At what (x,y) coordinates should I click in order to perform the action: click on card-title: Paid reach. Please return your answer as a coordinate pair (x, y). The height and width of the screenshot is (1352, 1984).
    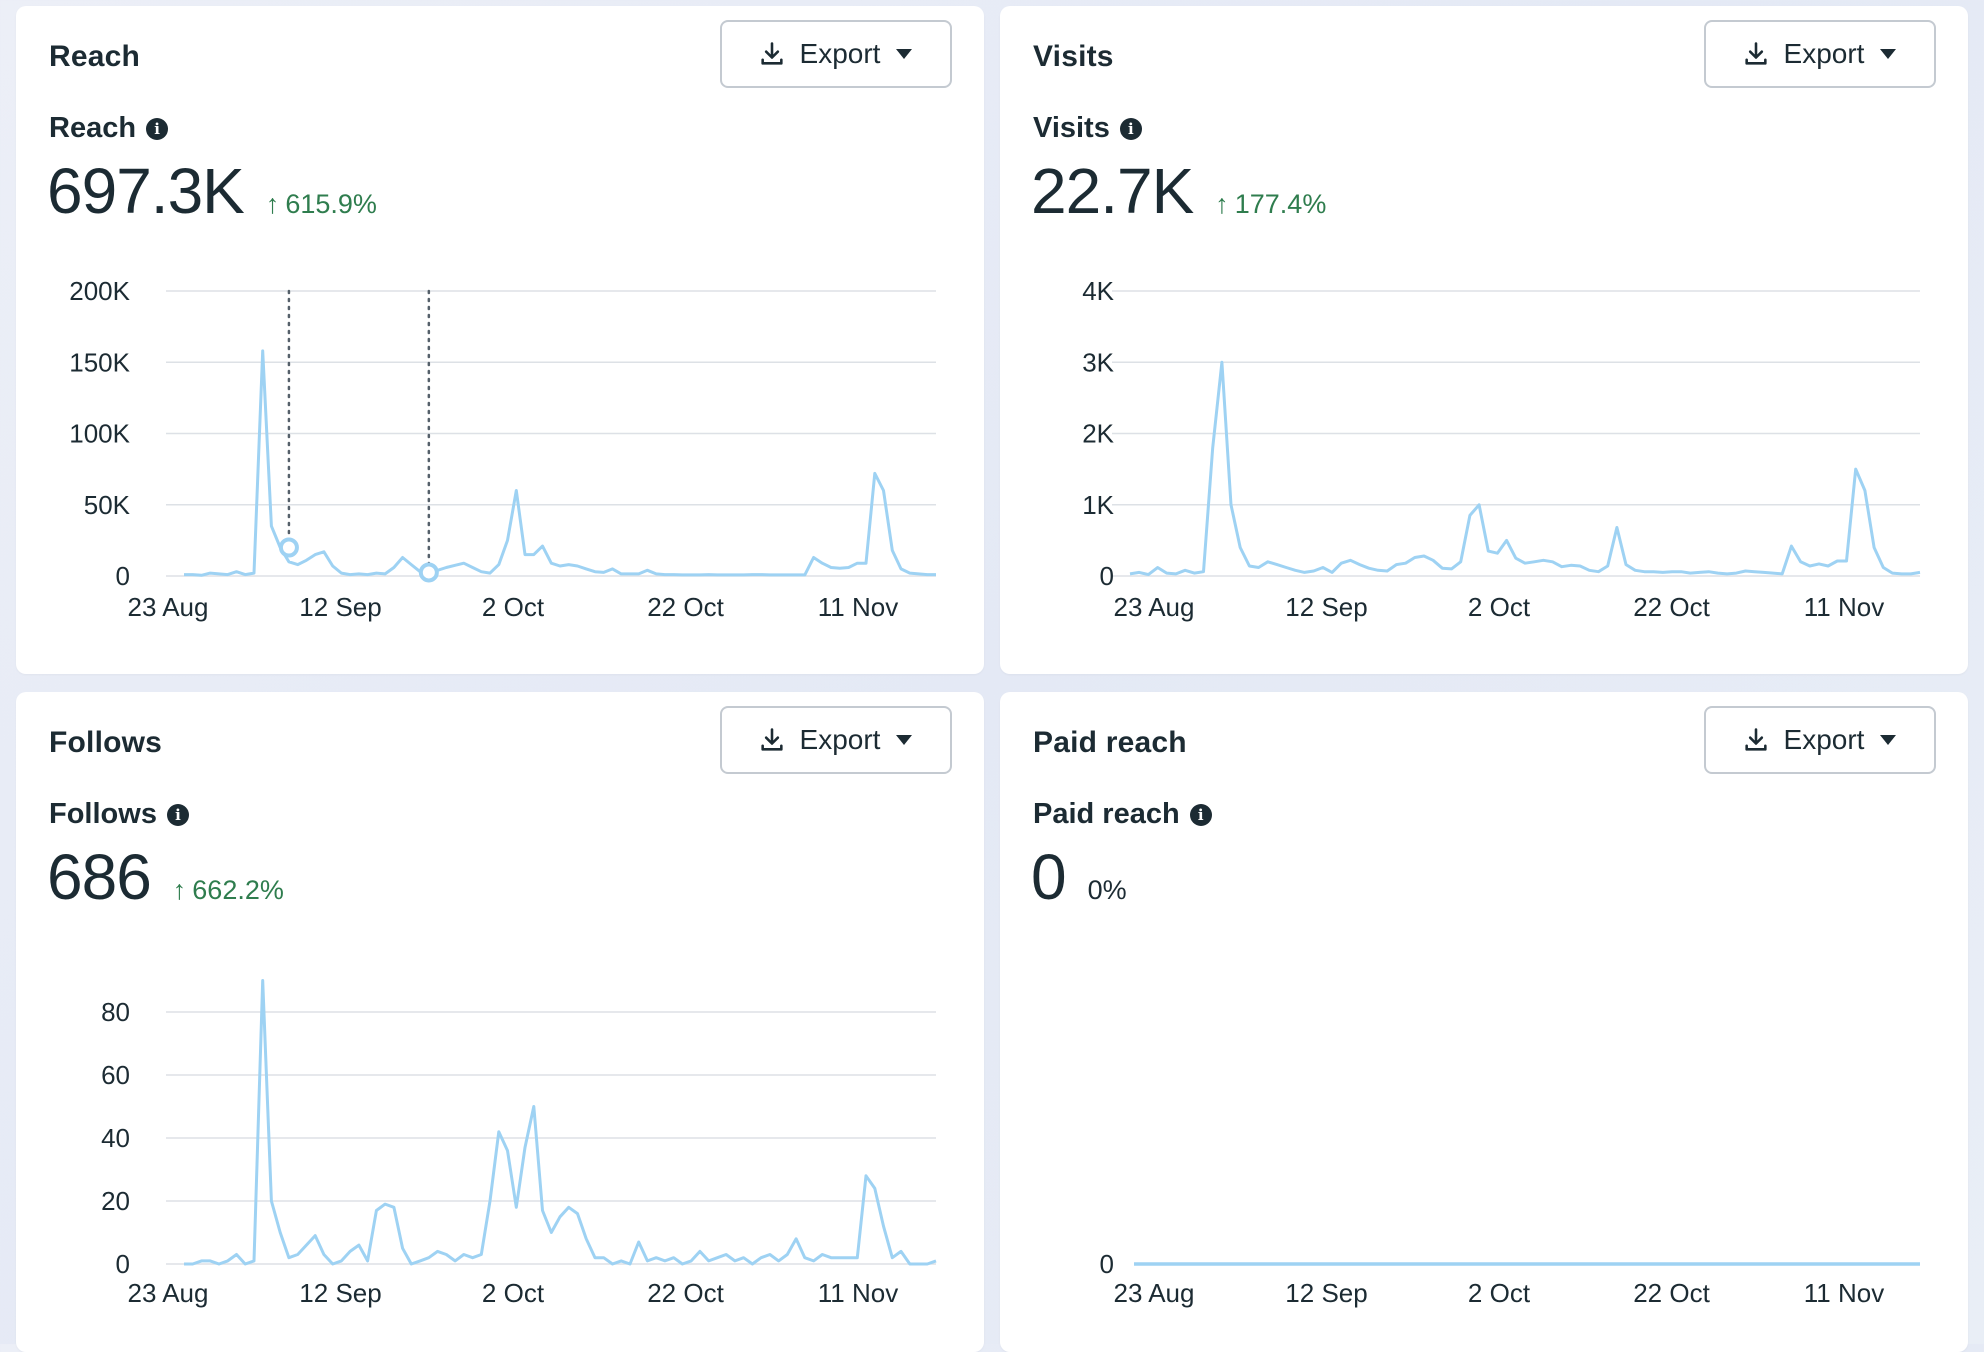
    Looking at the image, I should click on (1110, 742).